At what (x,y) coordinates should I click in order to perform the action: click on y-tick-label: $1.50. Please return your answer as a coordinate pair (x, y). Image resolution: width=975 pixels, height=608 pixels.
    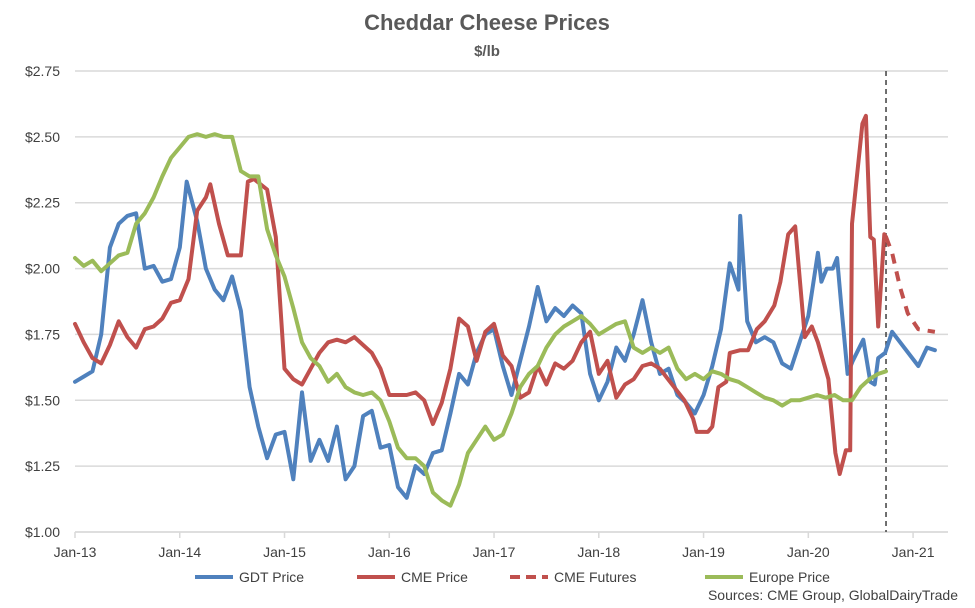
    Looking at the image, I should click on (42, 400).